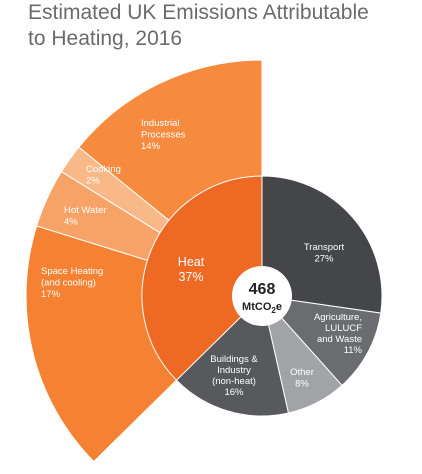  I want to click on label-agriculture-lulucf-waste: Agriculture, LULUCF and Waste 11%, so click(338, 334).